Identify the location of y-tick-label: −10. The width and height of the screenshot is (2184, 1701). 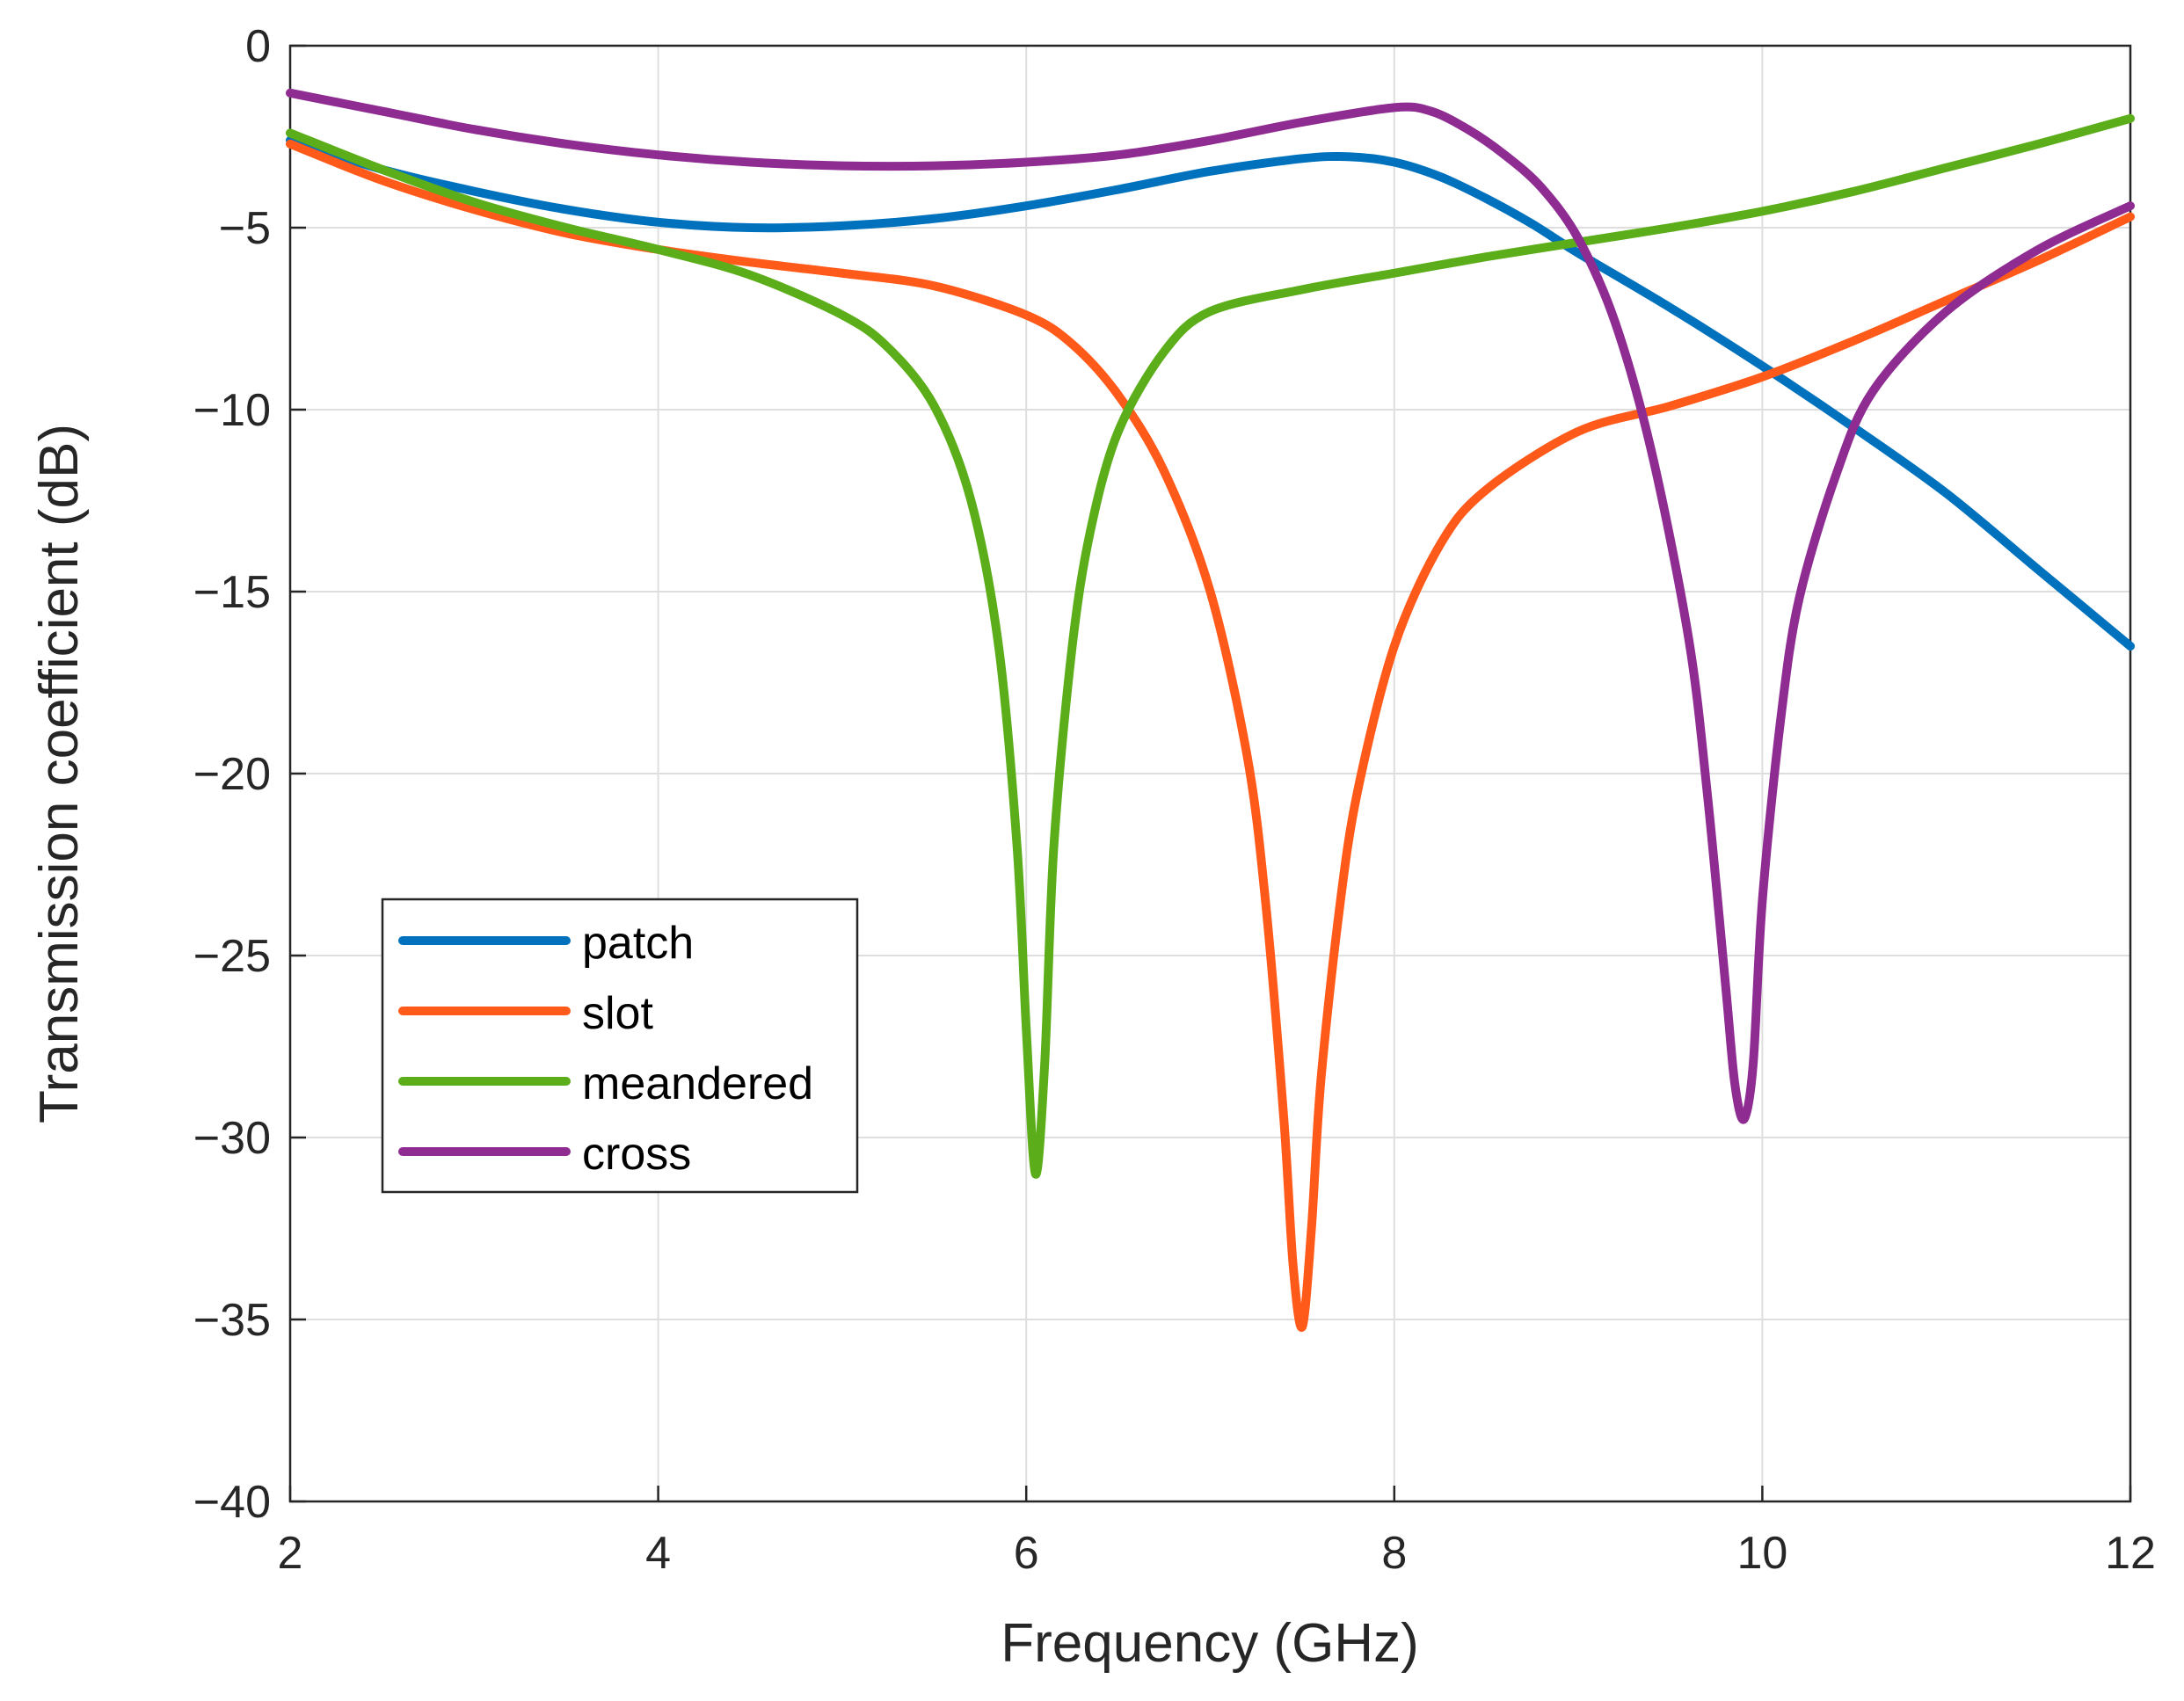
(232, 411).